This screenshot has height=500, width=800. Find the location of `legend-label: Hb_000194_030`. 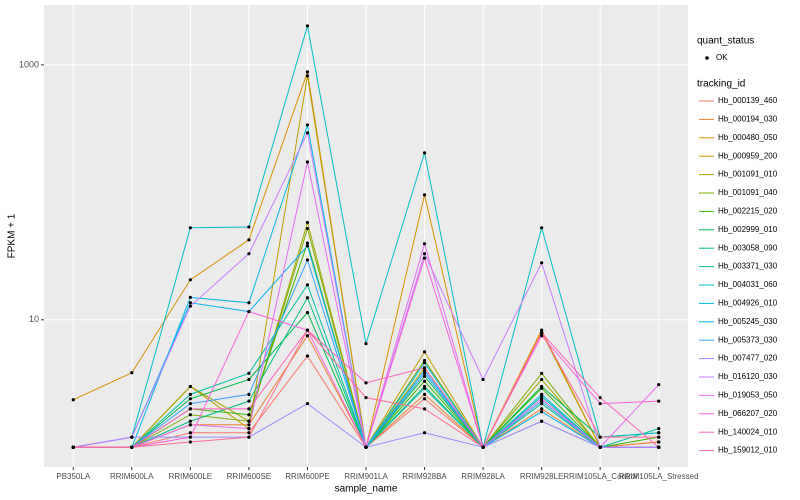

legend-label: Hb_000194_030 is located at coordinates (748, 119).